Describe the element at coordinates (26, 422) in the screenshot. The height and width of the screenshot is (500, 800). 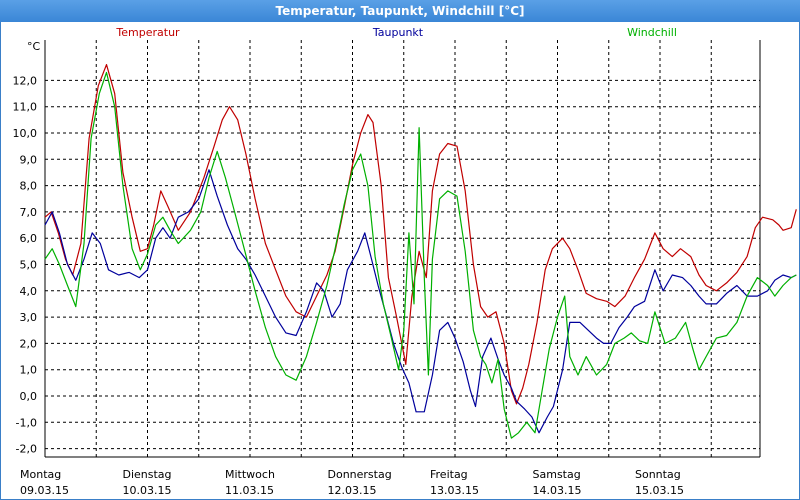
I see `y-tick-label: -1,0` at that location.